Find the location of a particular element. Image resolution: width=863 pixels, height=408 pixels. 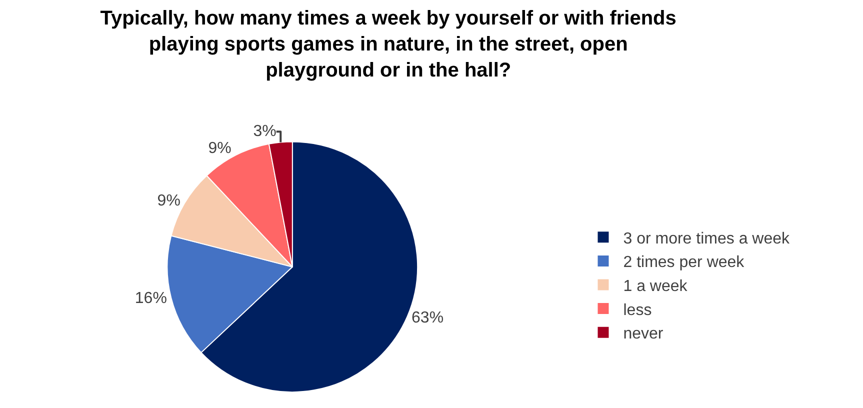

legend-label: less is located at coordinates (637, 310).